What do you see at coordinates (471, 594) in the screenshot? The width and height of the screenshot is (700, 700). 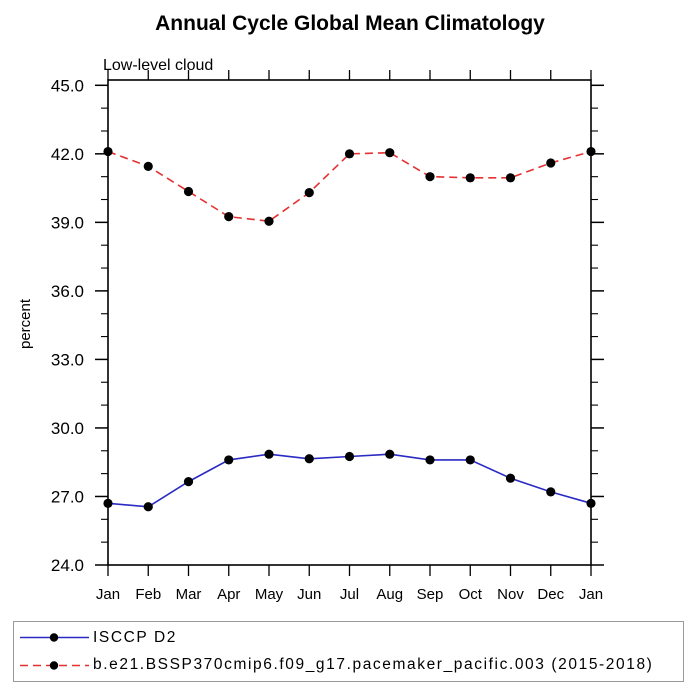 I see `x-tick-label: Oct` at bounding box center [471, 594].